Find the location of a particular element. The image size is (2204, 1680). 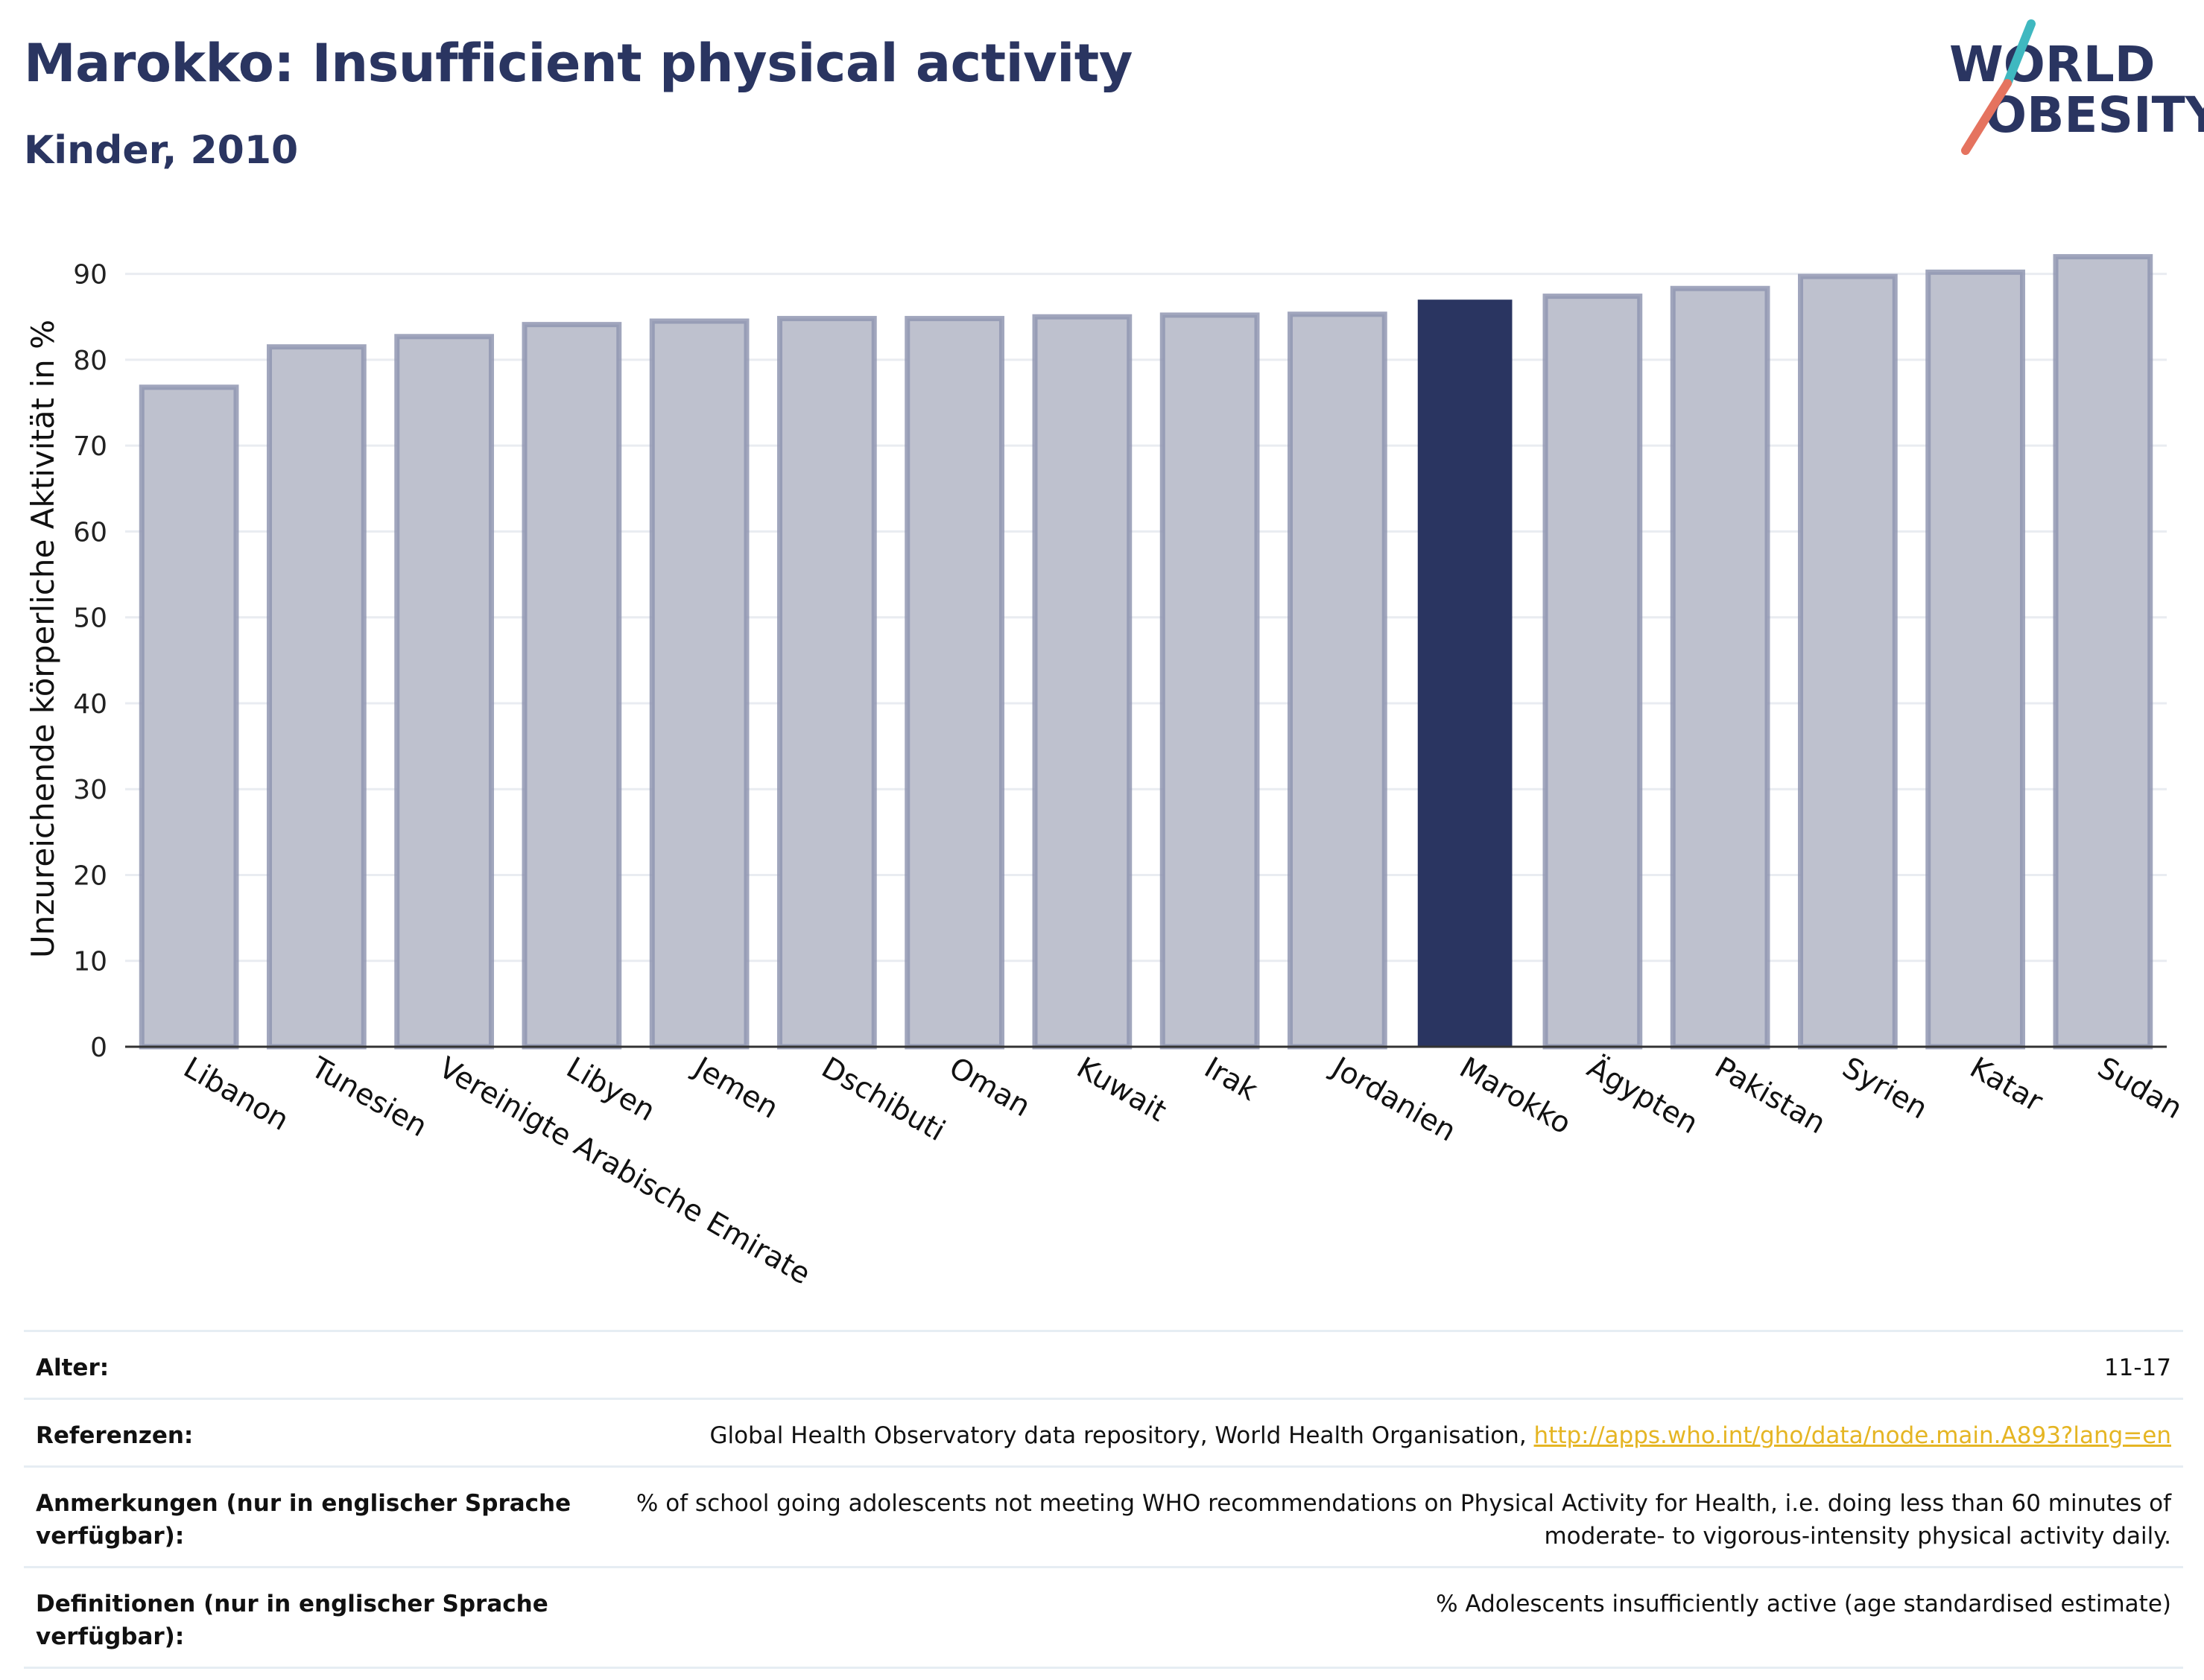

x-tick-label: Marokko is located at coordinates (1515, 1096).